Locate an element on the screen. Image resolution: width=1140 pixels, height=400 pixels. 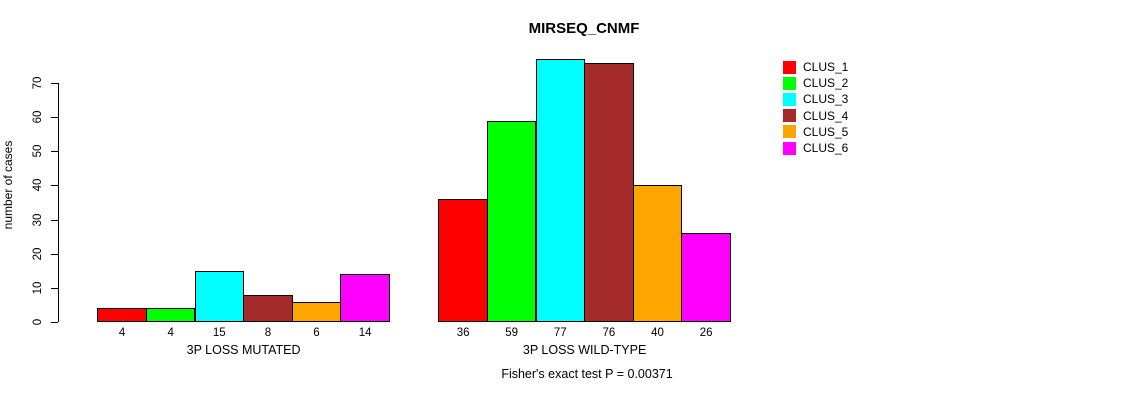
y-tick-label: 0 is located at coordinates (38, 322).